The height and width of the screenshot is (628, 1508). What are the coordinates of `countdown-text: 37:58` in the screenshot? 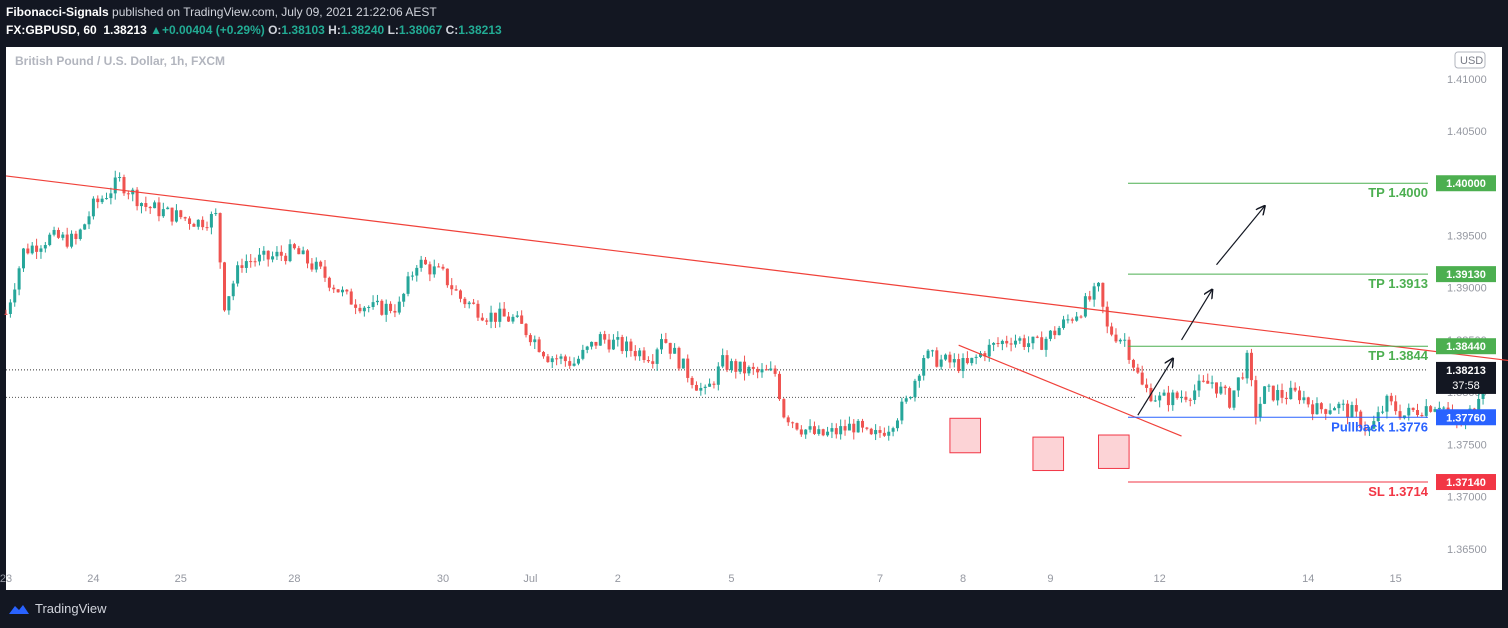 It's located at (1466, 386).